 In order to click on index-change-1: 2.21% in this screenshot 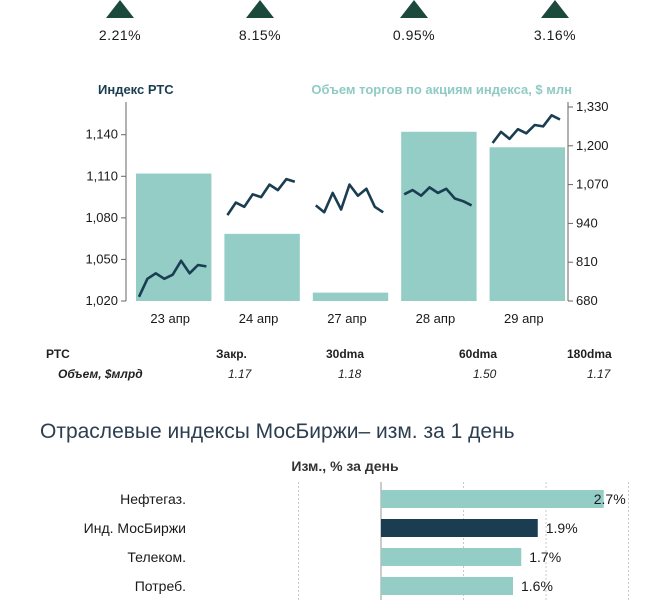, I will do `click(120, 21)`.